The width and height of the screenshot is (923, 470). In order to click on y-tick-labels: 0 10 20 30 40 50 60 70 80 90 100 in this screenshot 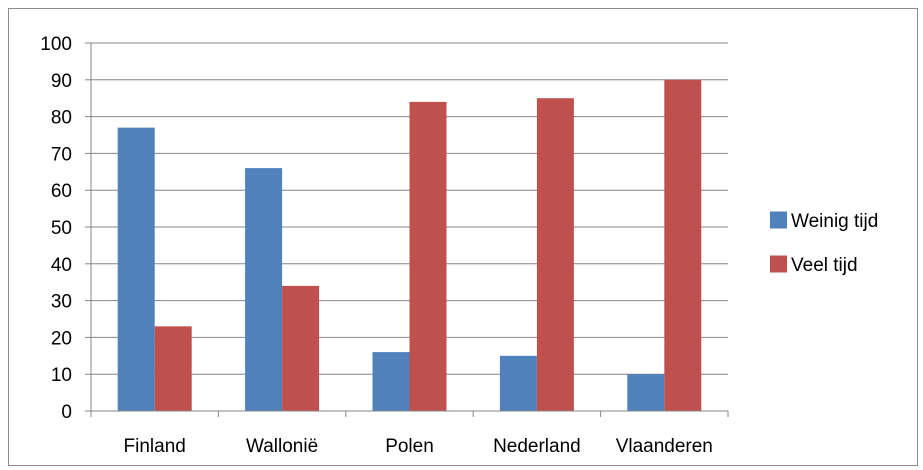, I will do `click(56, 228)`.